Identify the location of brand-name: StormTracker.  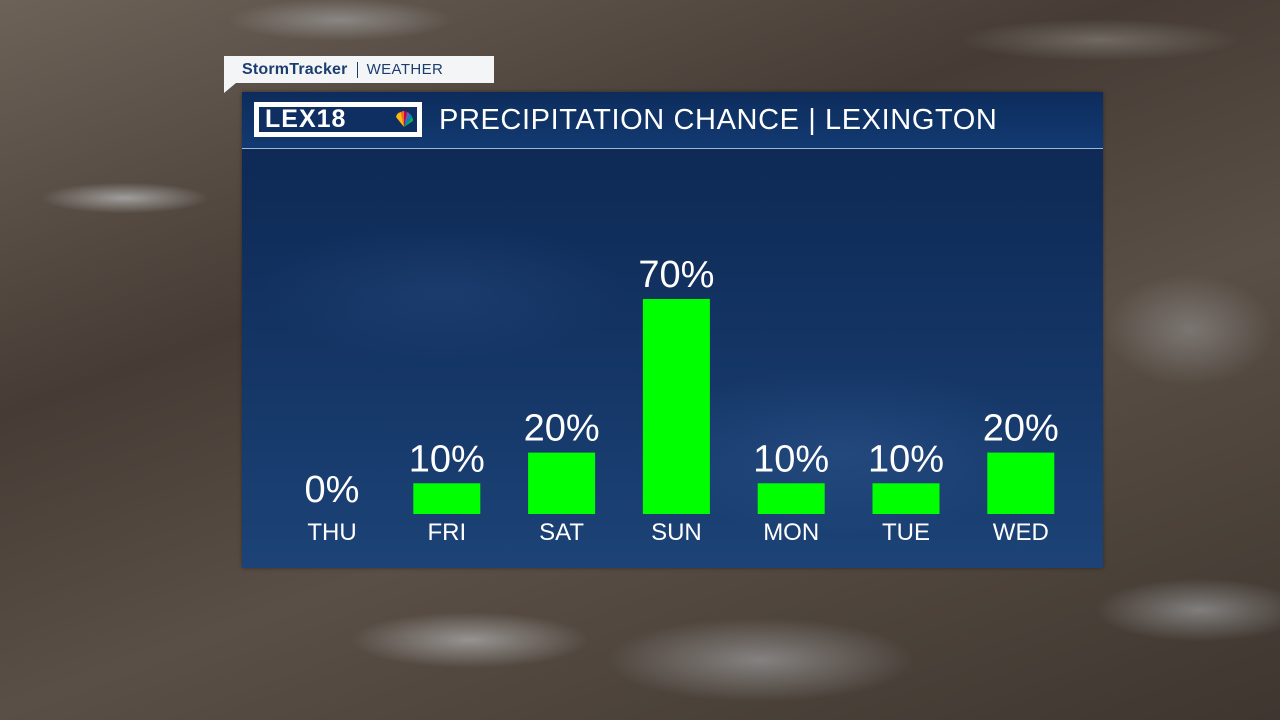
(295, 69).